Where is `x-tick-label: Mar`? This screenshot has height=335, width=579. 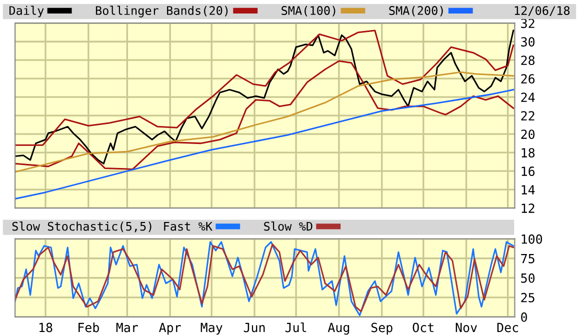
x-tick-label: Mar is located at coordinates (127, 327).